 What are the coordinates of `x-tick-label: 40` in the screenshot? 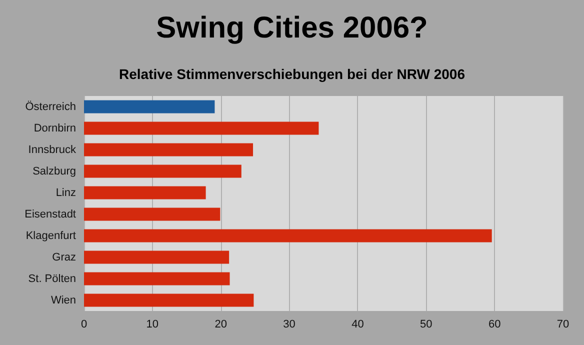 It's located at (358, 324).